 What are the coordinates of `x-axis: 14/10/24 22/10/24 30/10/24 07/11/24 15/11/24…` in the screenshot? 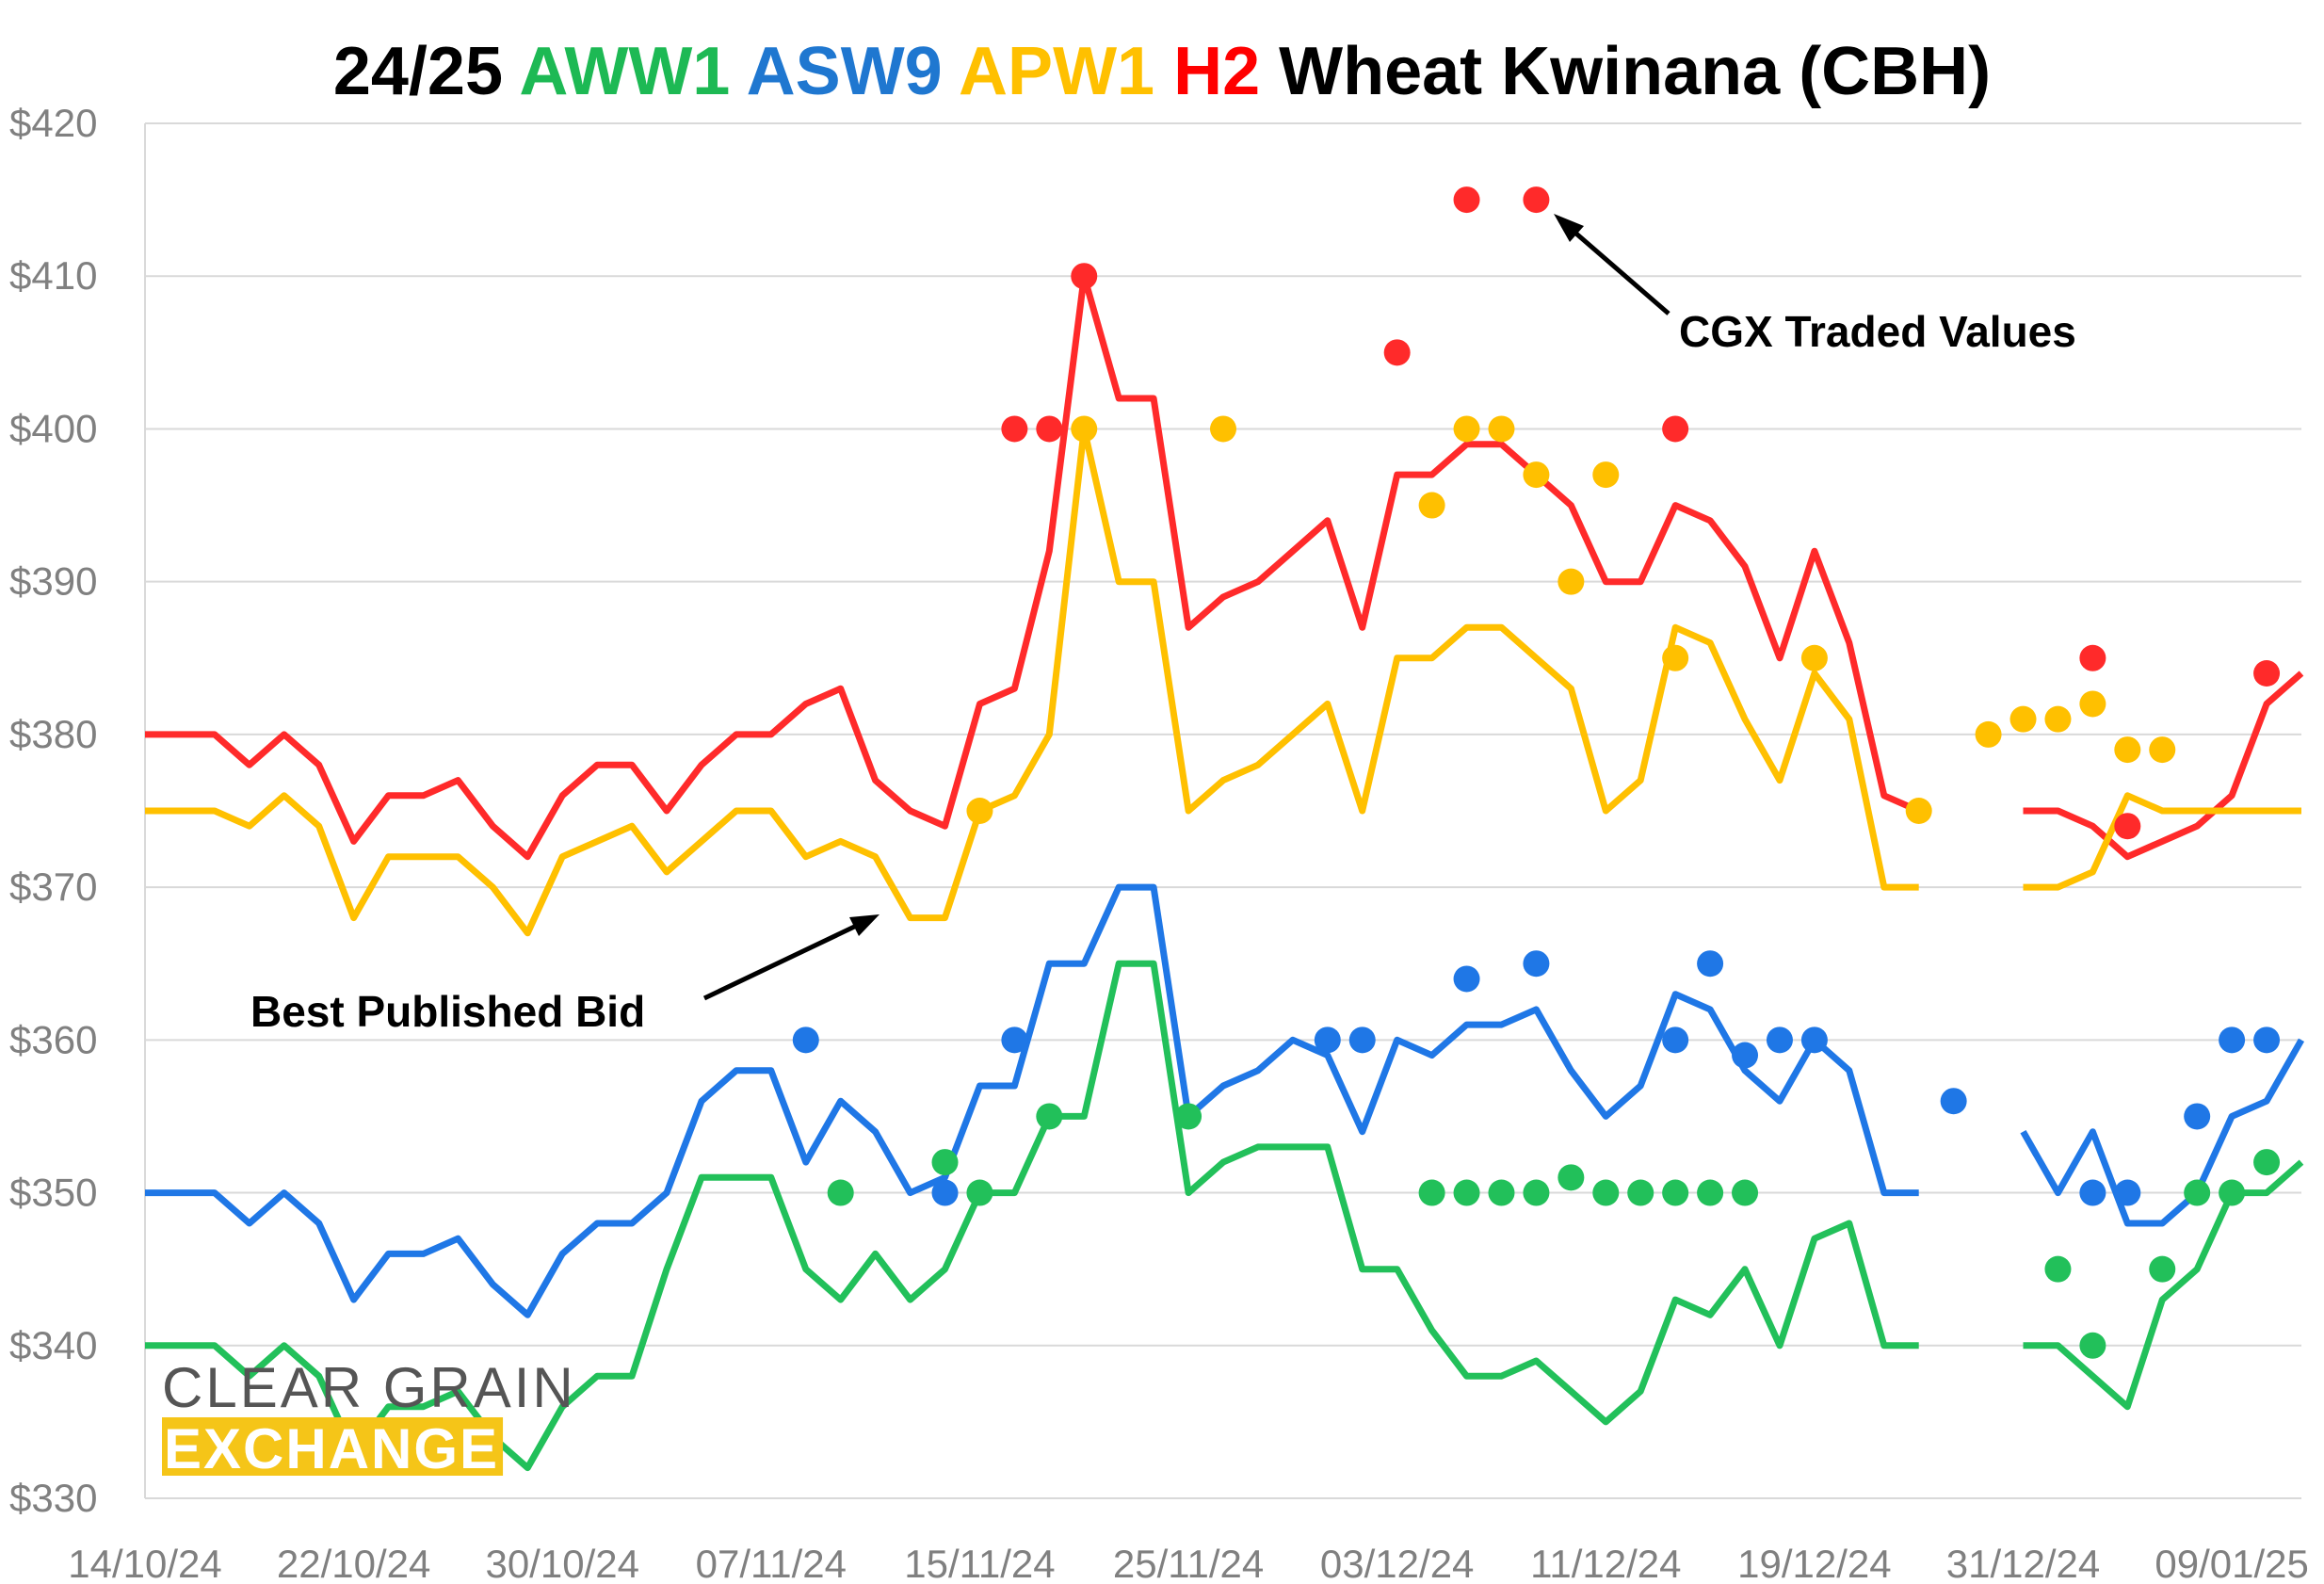 It's located at (1188, 1563).